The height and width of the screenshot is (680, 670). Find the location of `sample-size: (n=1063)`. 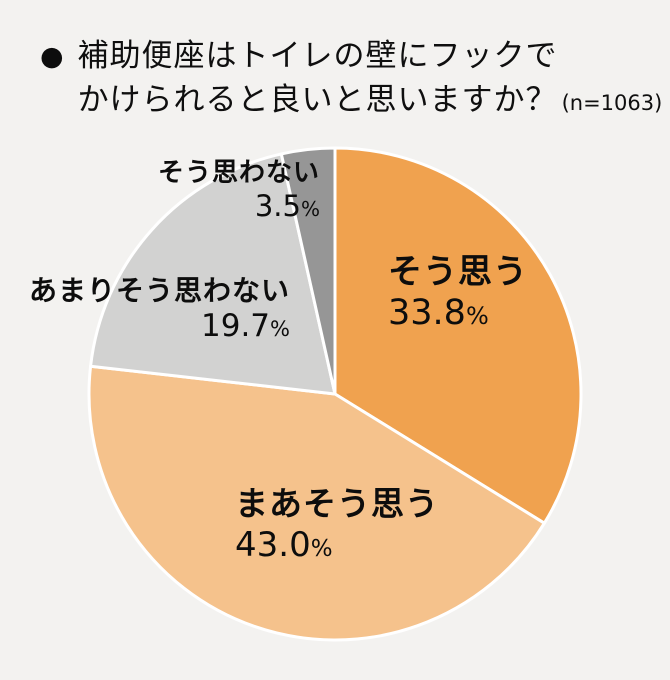

sample-size: (n=1063) is located at coordinates (612, 103).